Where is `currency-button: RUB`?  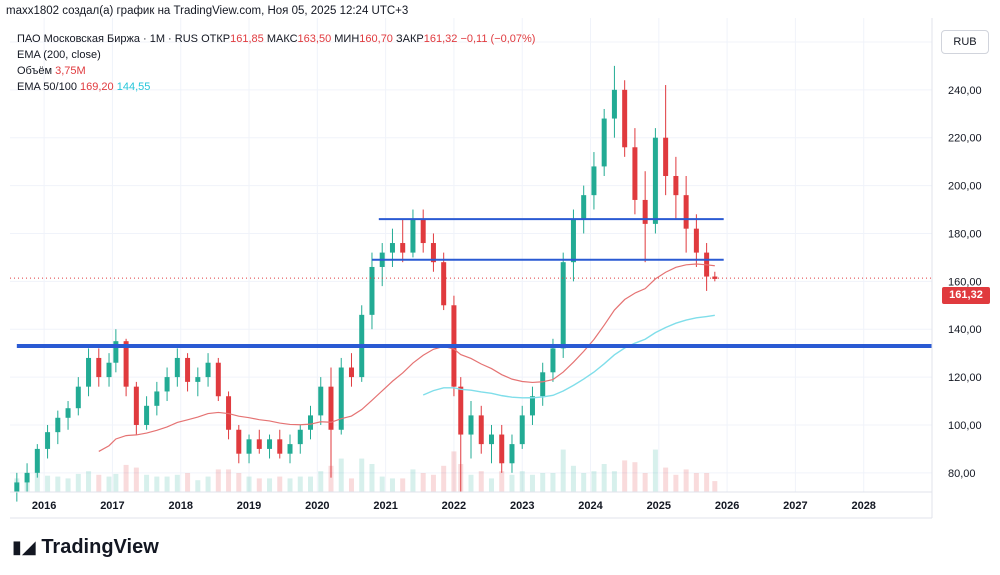
currency-button: RUB is located at coordinates (965, 42).